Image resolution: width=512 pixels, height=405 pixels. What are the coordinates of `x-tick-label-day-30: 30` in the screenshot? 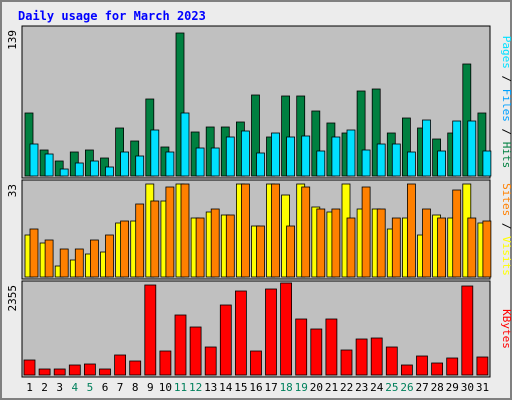 It's located at (467, 387).